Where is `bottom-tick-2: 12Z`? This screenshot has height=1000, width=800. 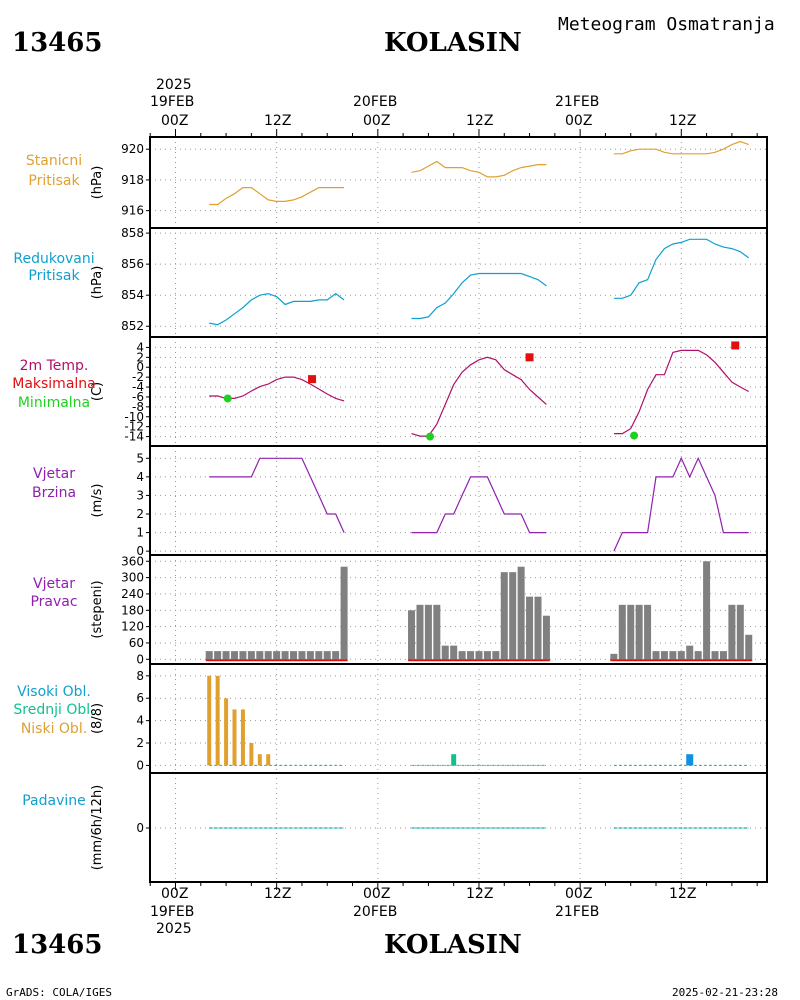 bottom-tick-2: 12Z is located at coordinates (278, 894).